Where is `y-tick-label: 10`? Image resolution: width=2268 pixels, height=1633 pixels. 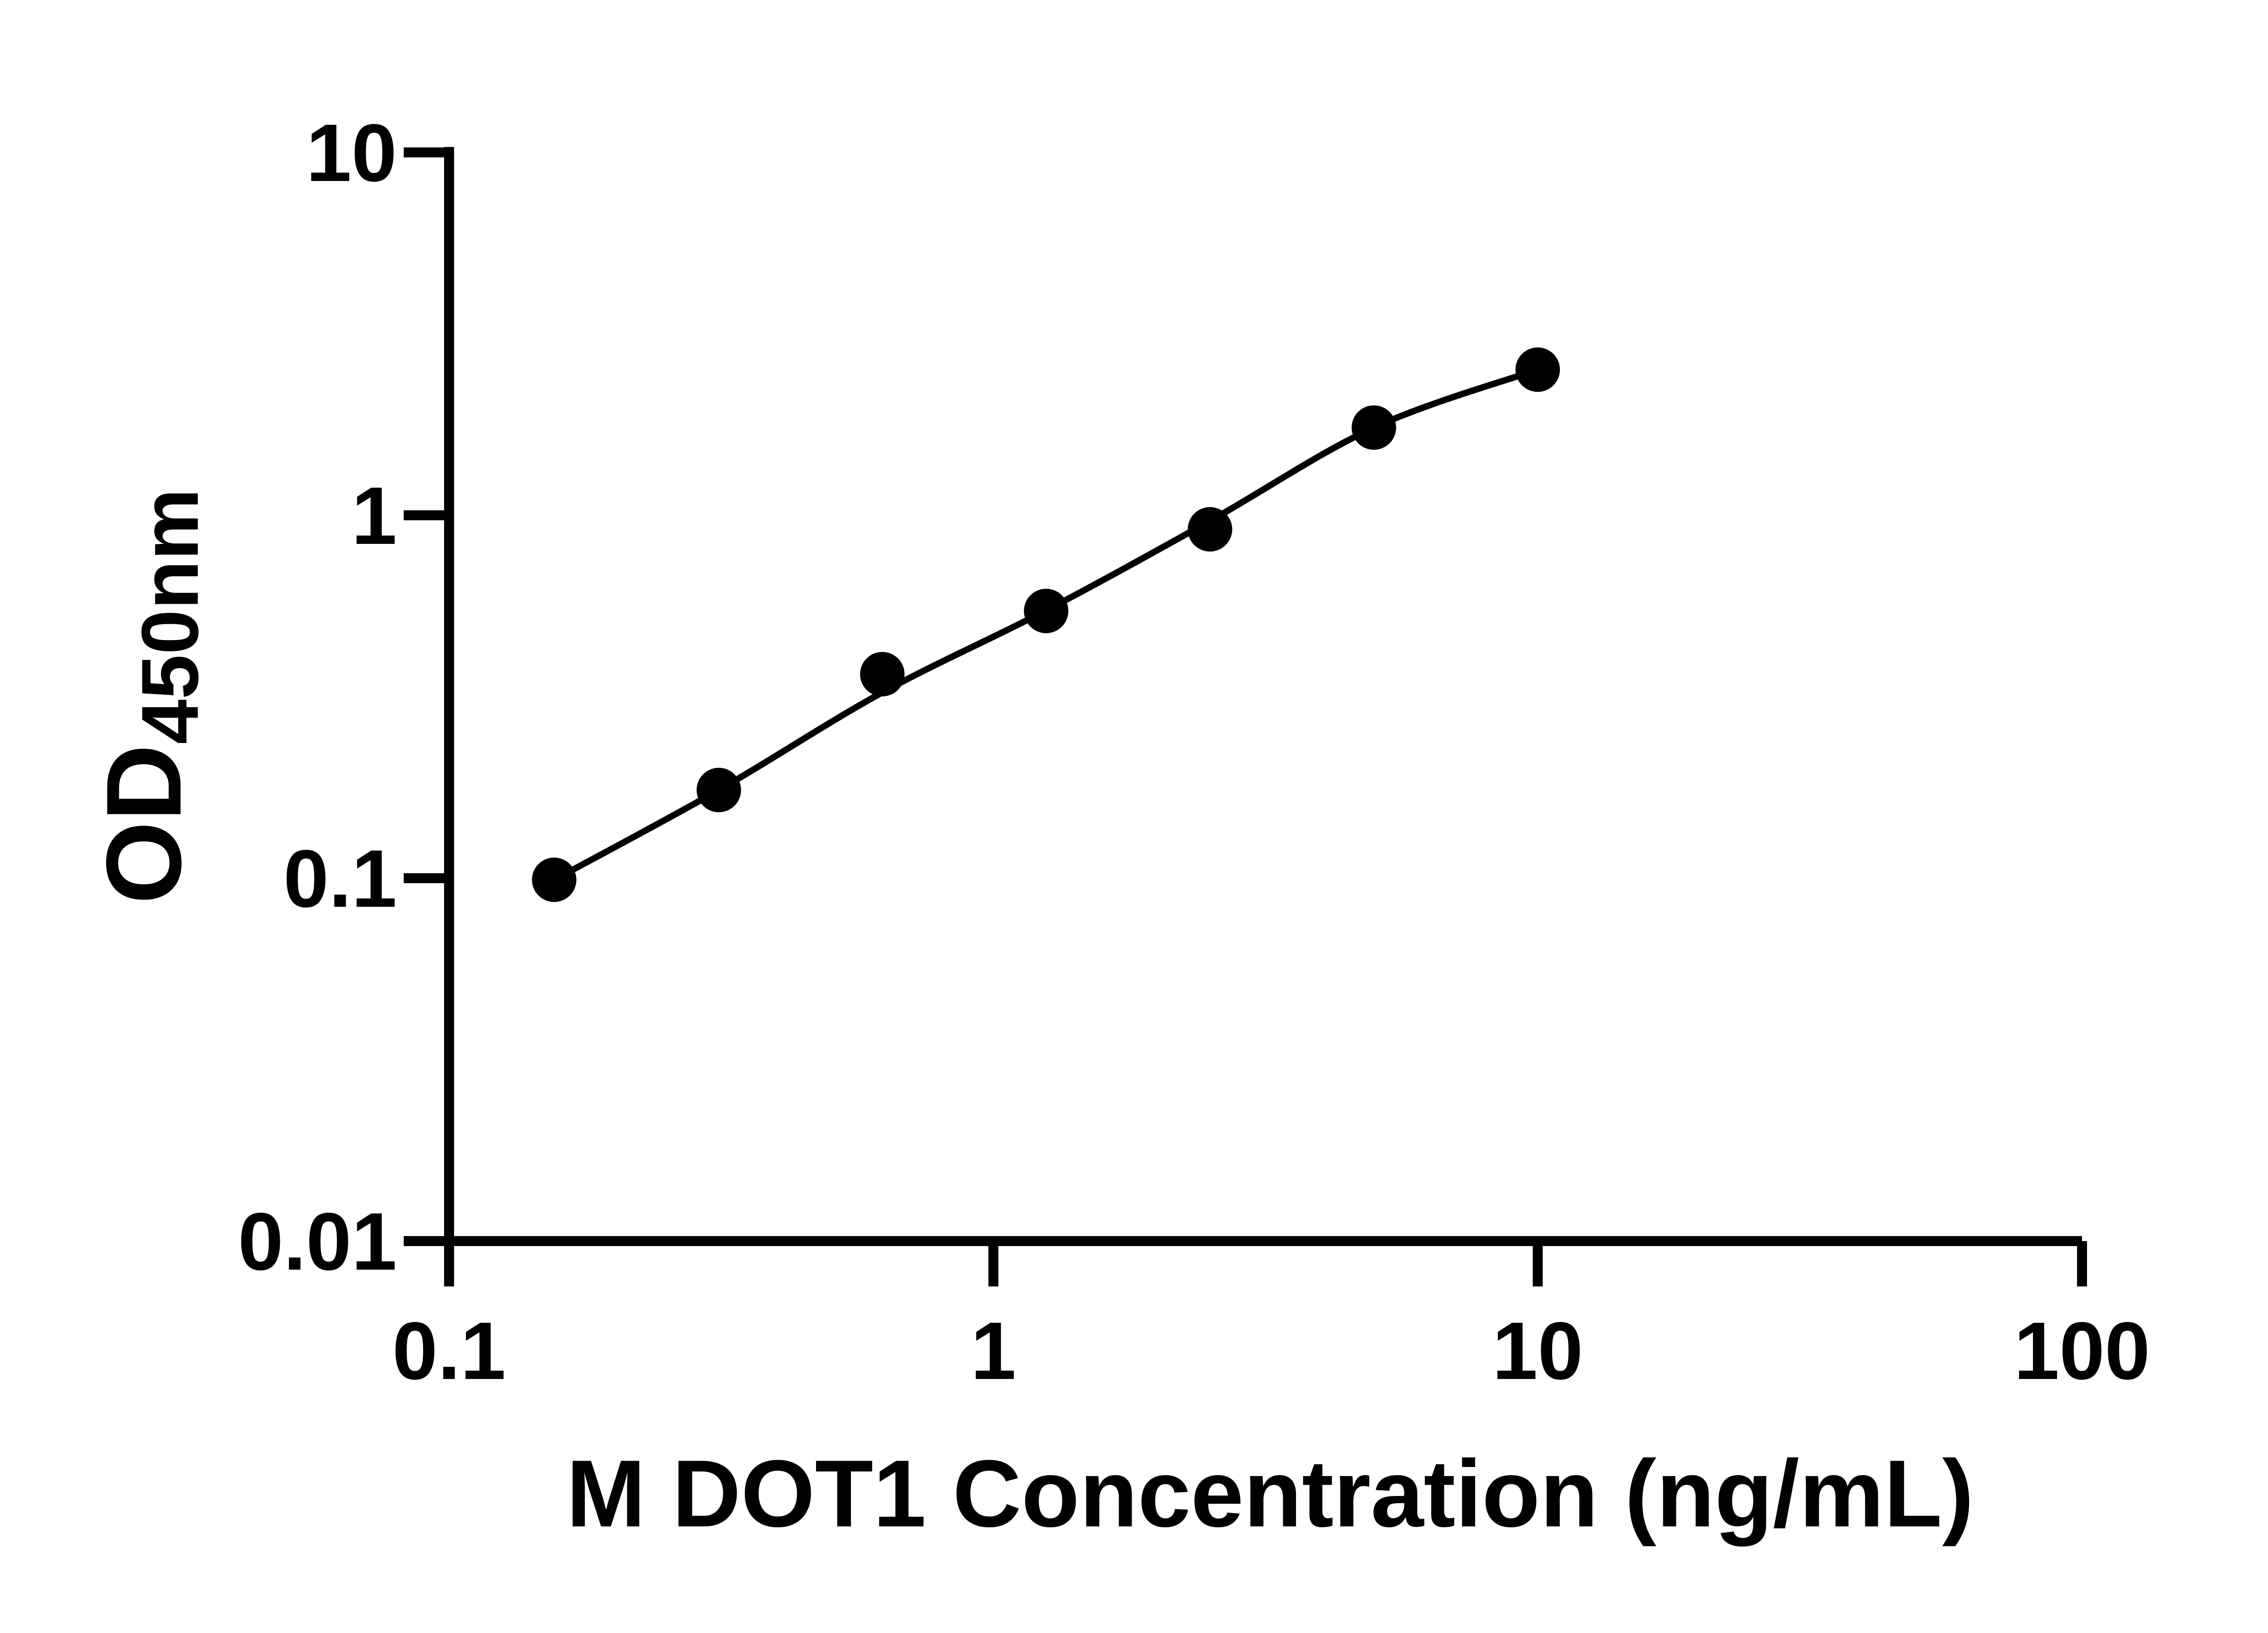
y-tick-label: 10 is located at coordinates (352, 153).